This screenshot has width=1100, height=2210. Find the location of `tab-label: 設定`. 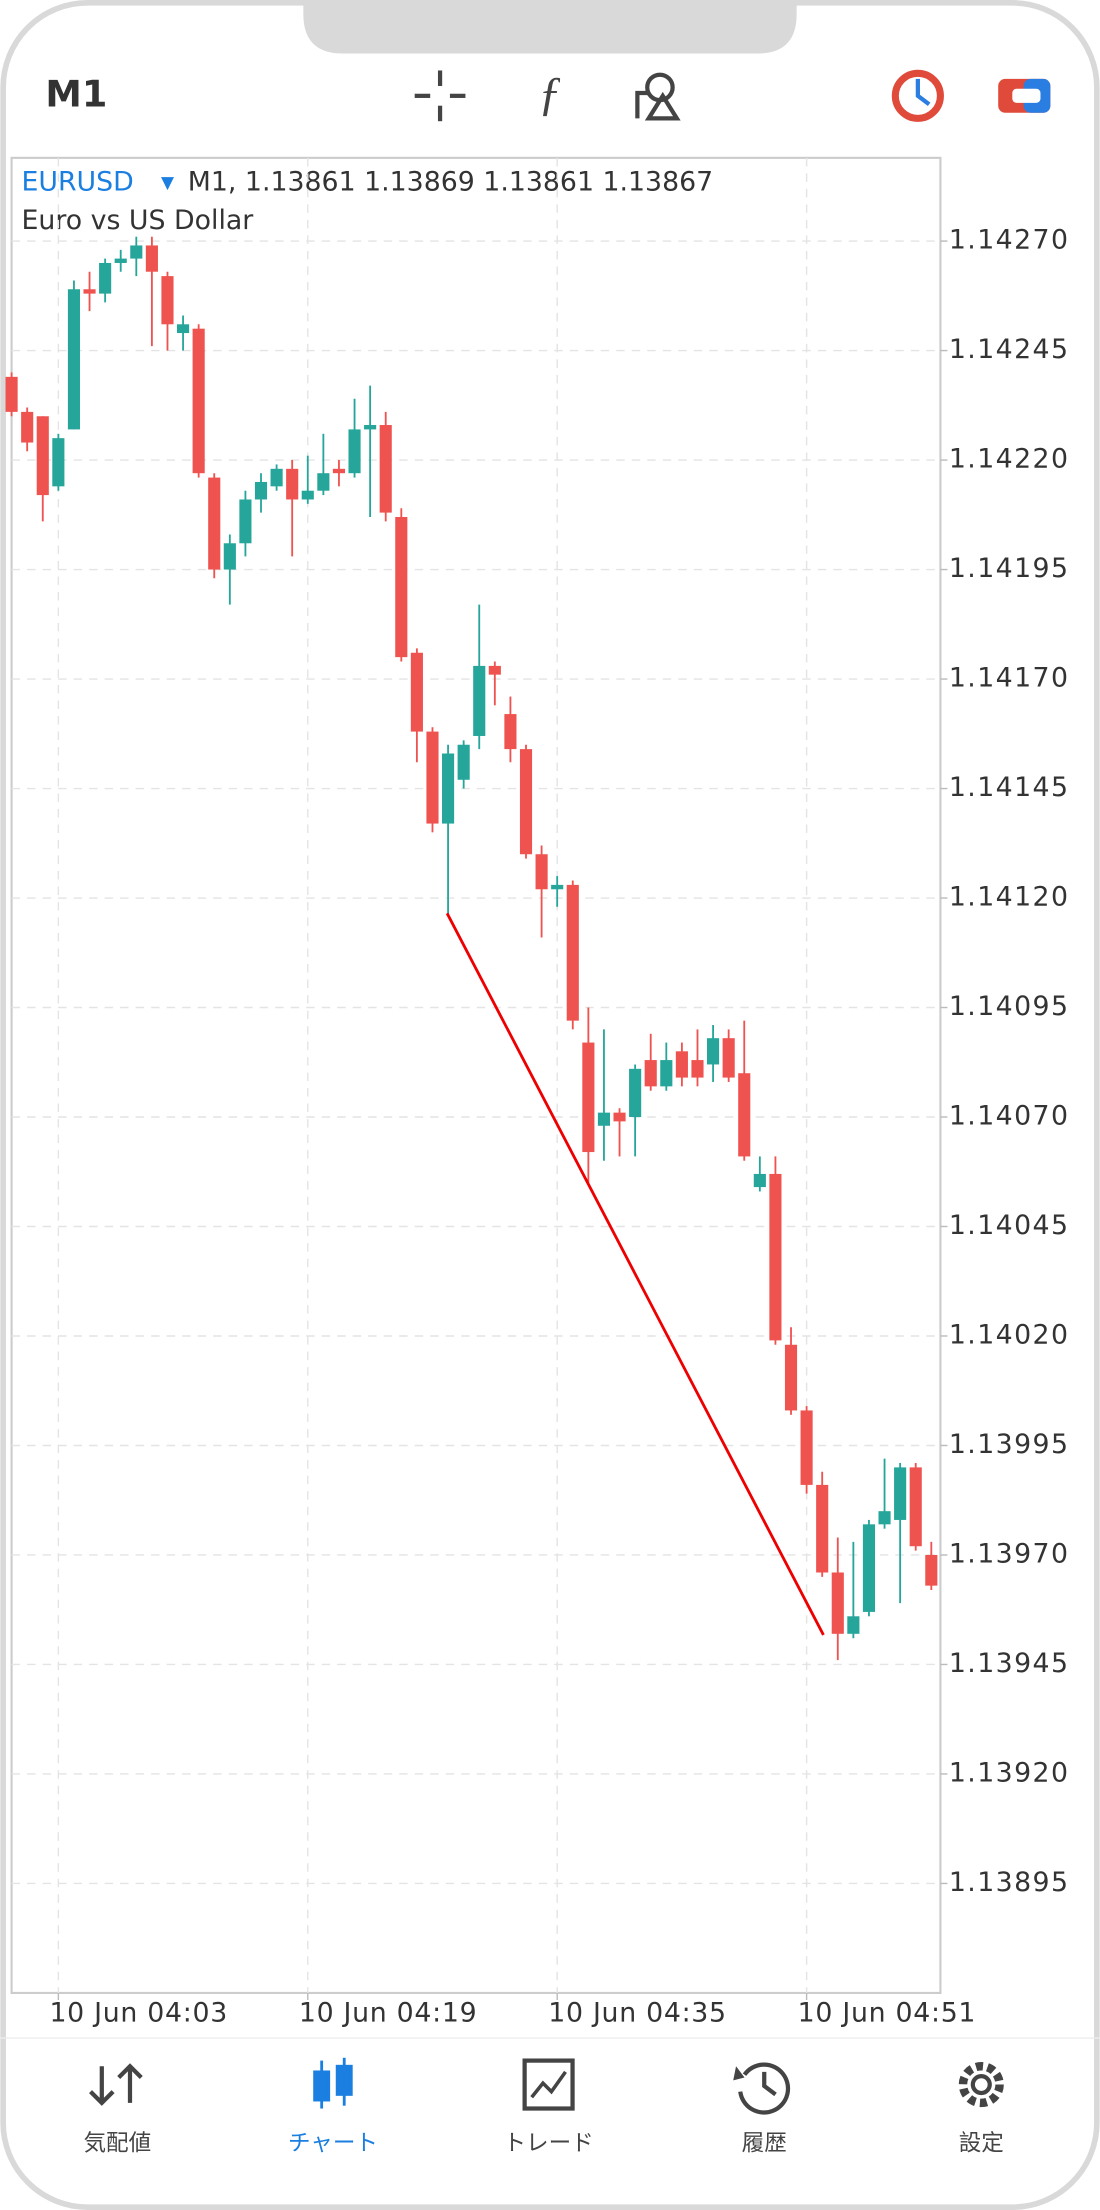

tab-label: 設定 is located at coordinates (981, 2143).